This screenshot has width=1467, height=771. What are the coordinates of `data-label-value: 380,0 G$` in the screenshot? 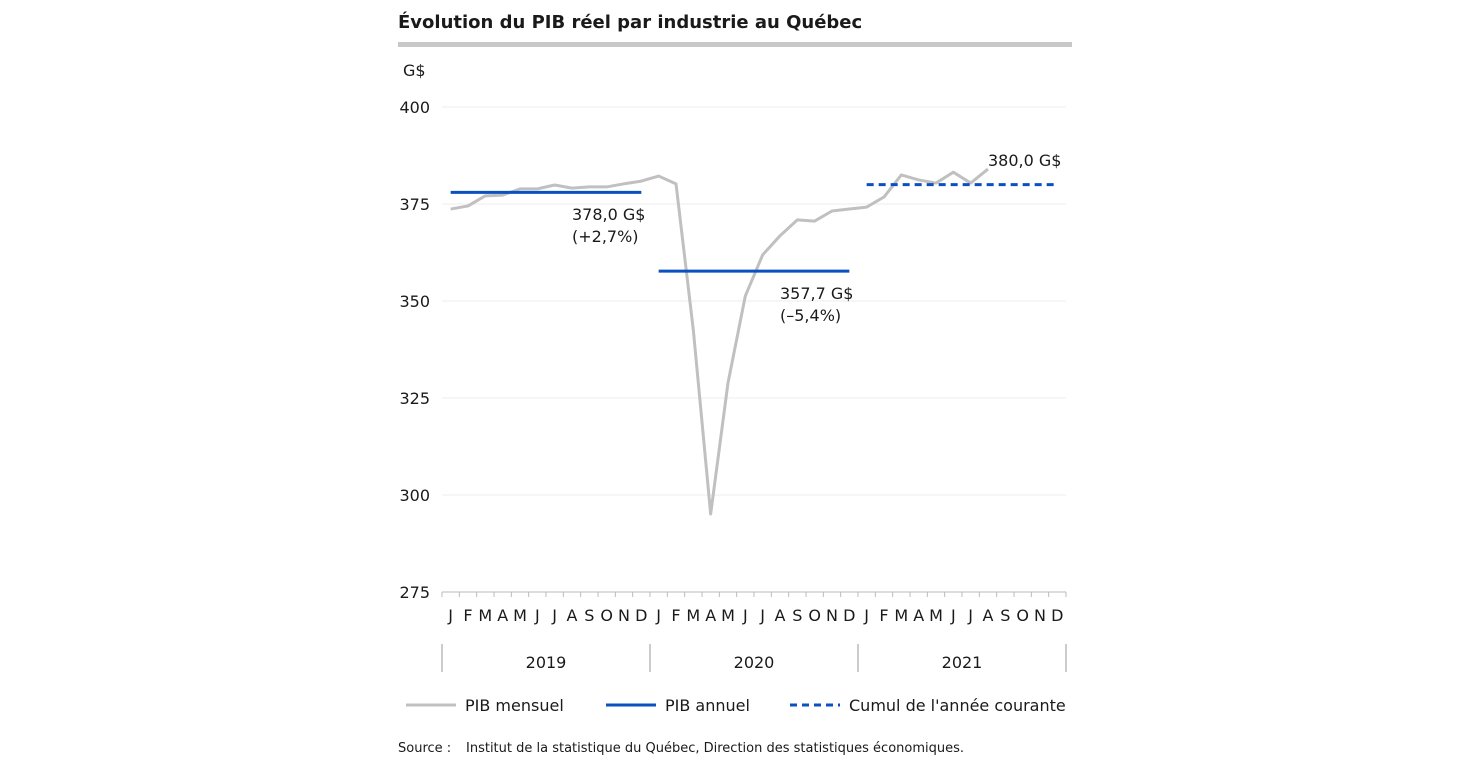 It's located at (1024, 160).